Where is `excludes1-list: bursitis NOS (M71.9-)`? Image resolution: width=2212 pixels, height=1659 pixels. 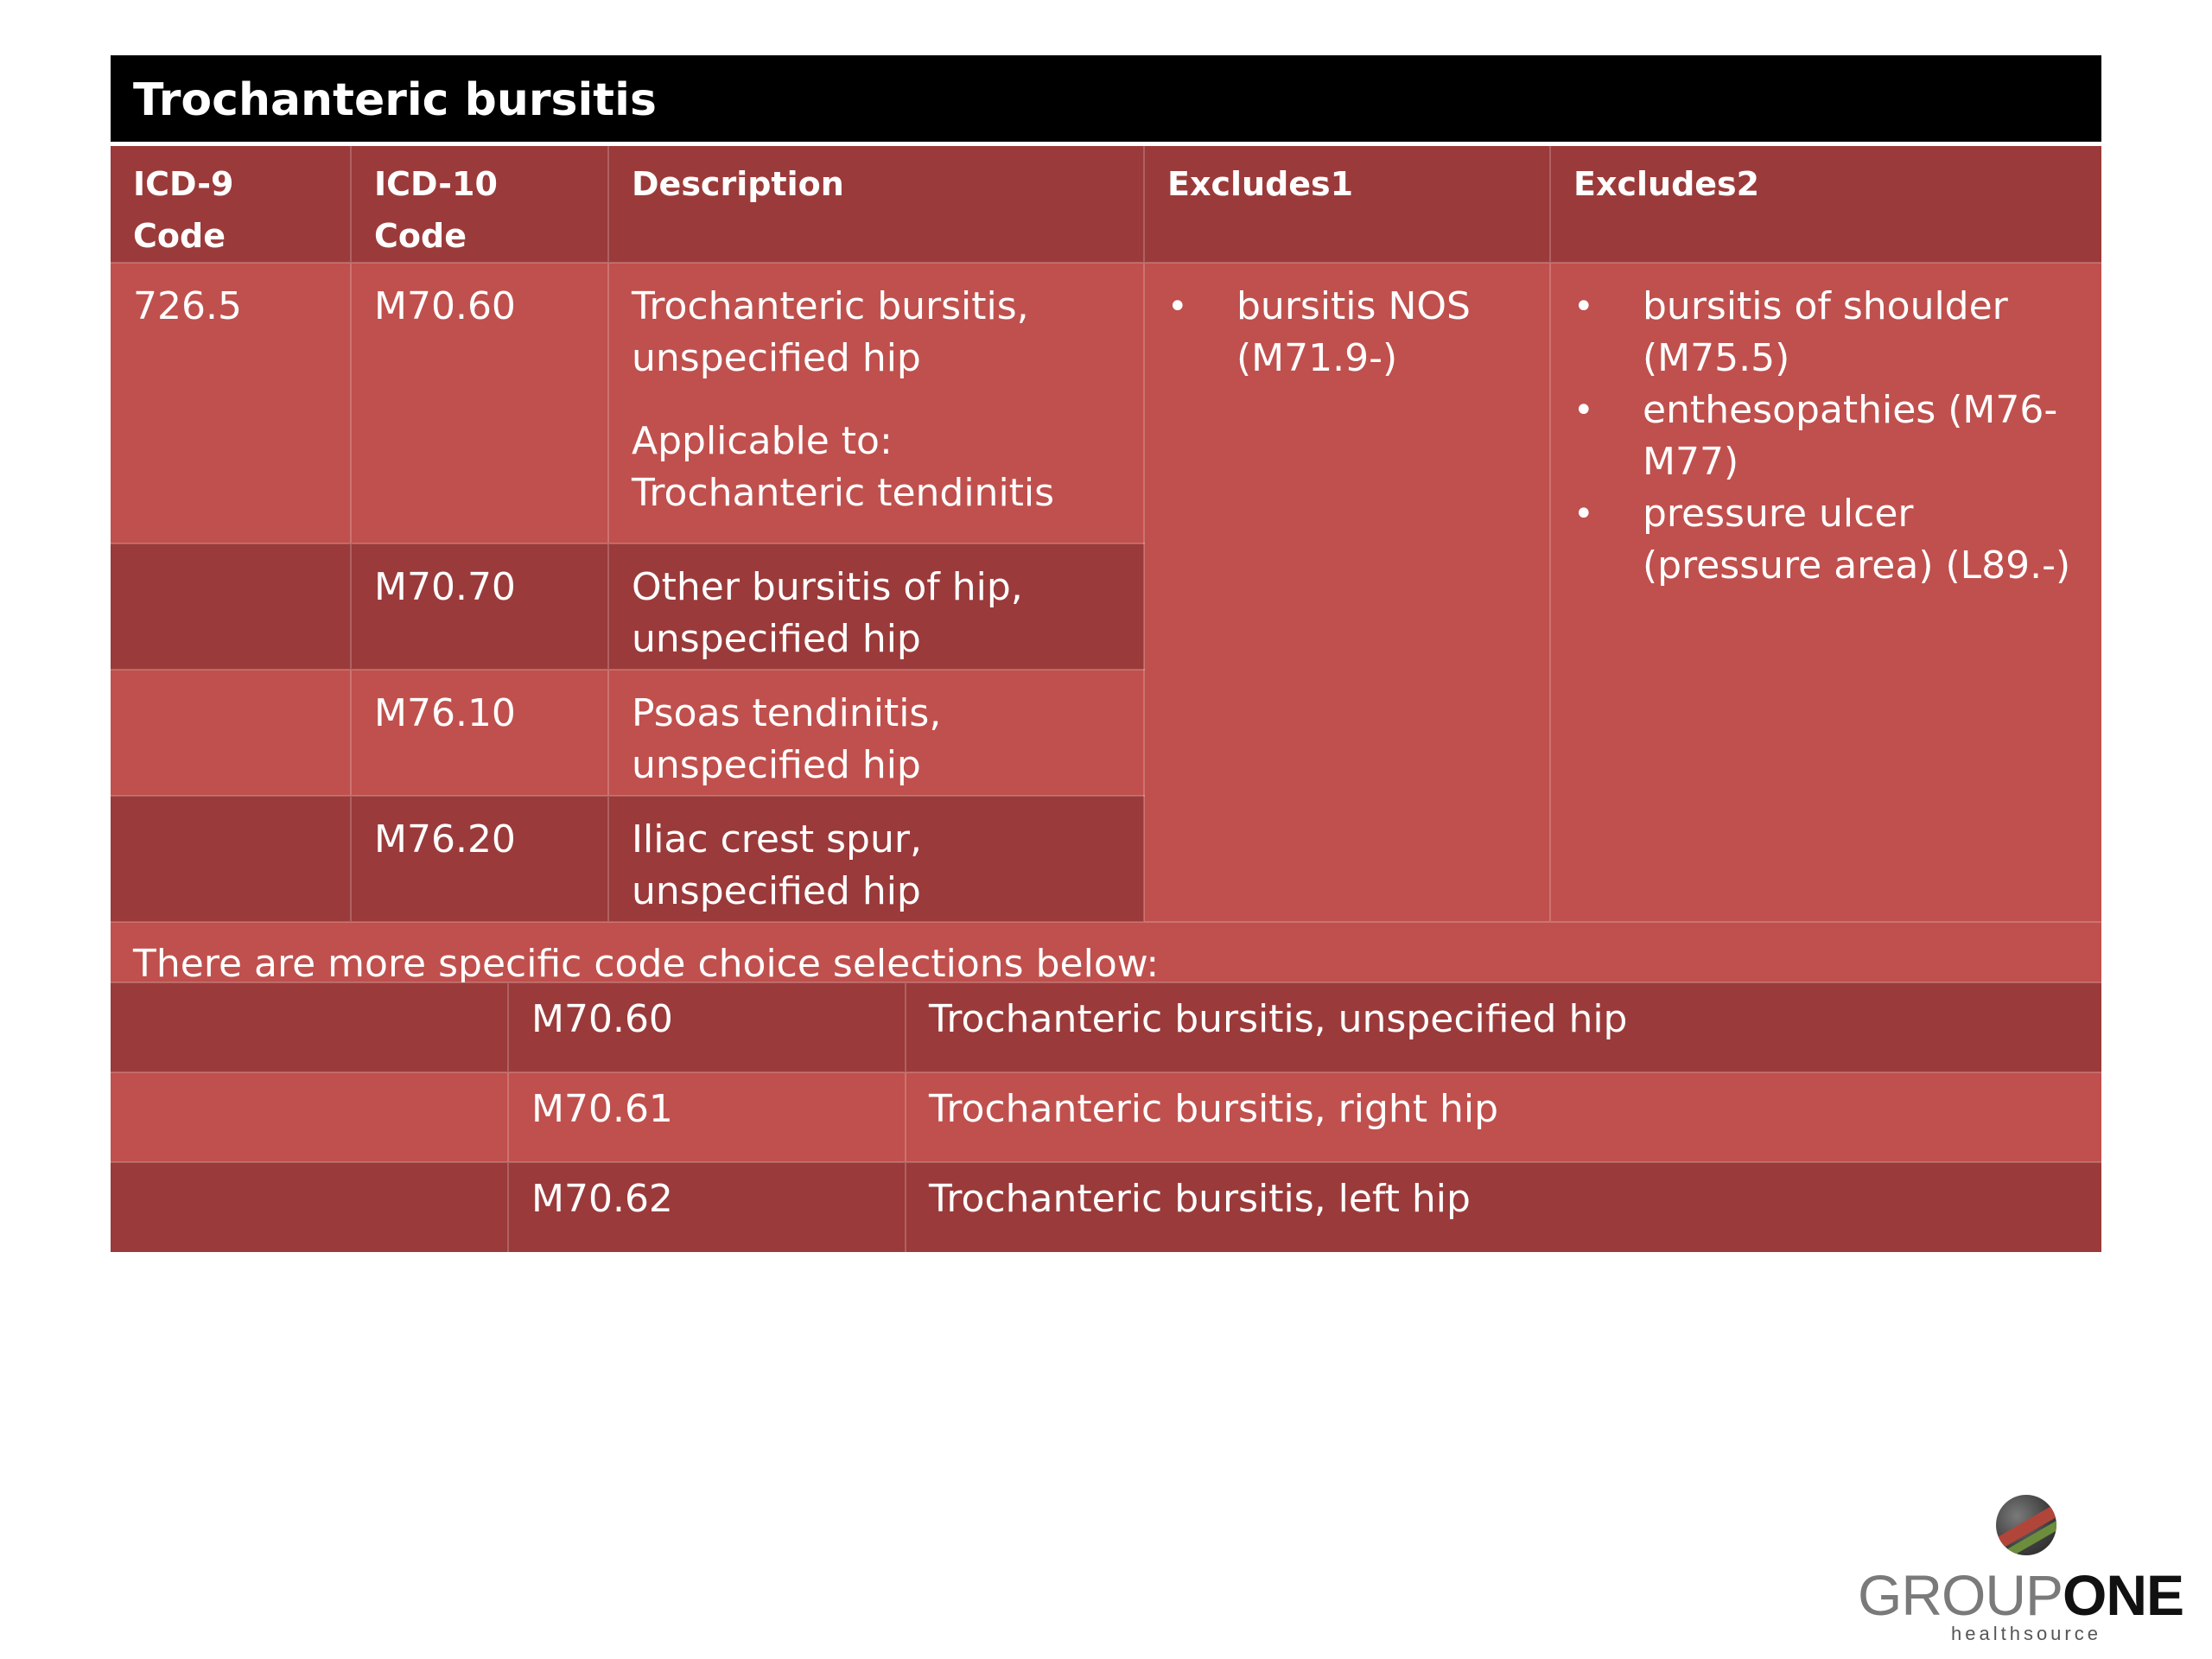
excludes1-list: bursitis NOS (M71.9-) is located at coordinates (1347, 333).